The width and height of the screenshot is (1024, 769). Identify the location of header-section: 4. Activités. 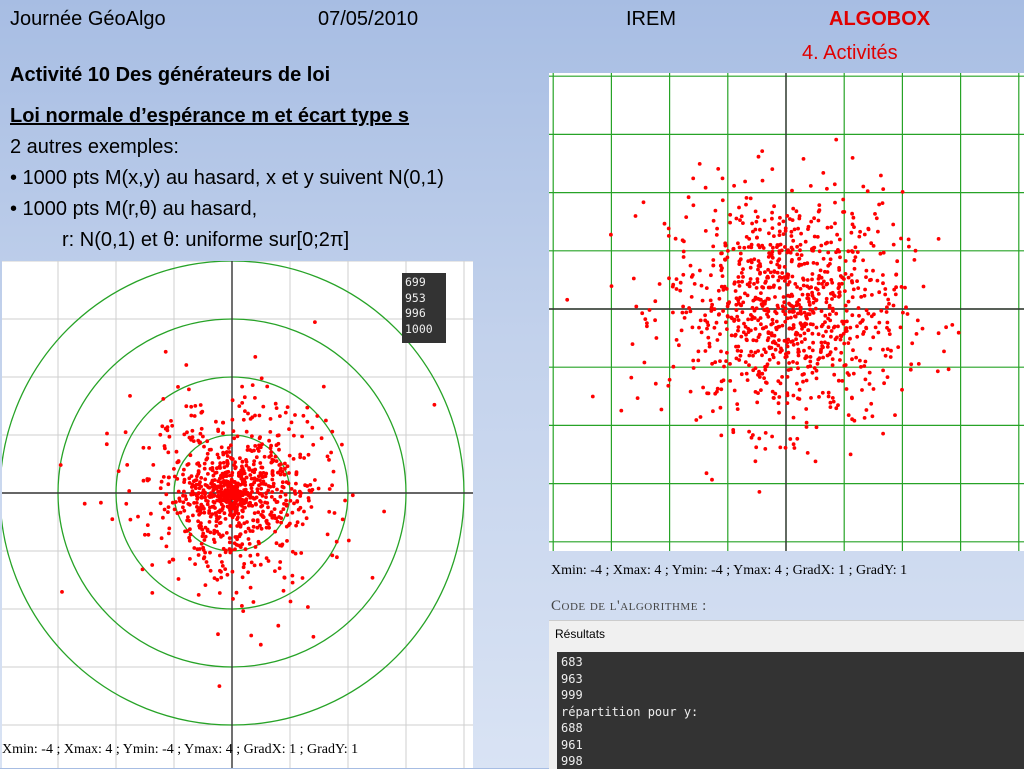
(850, 53).